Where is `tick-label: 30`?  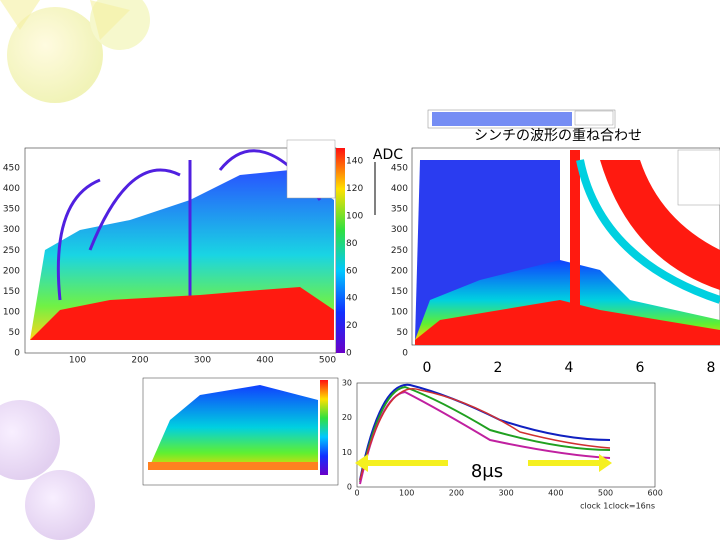 tick-label: 30 is located at coordinates (347, 382).